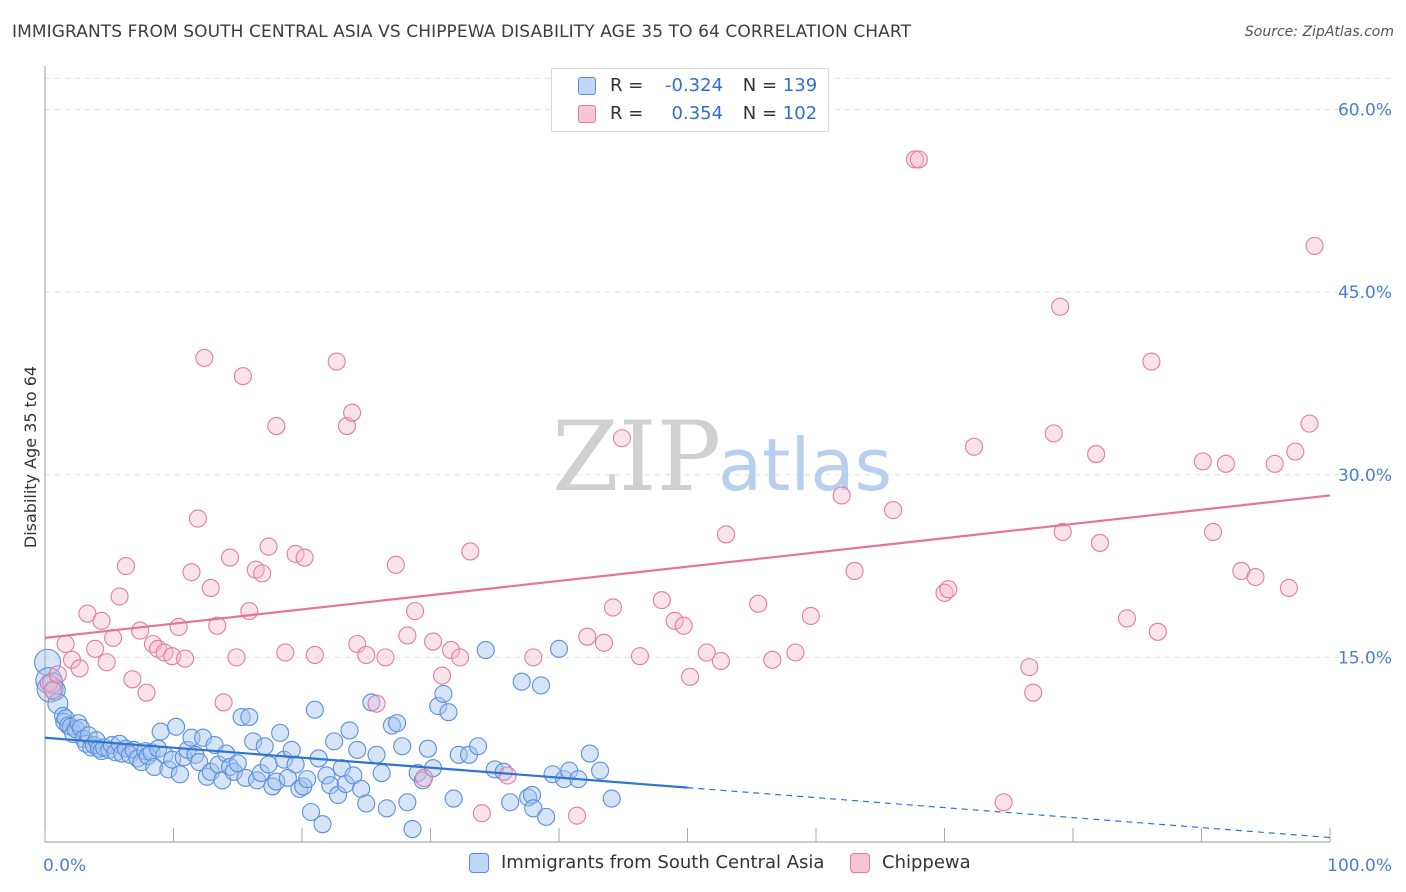 The width and height of the screenshot is (1406, 892). What do you see at coordinates (926, 862) in the screenshot?
I see `legend-label-pink: Chippewa` at bounding box center [926, 862].